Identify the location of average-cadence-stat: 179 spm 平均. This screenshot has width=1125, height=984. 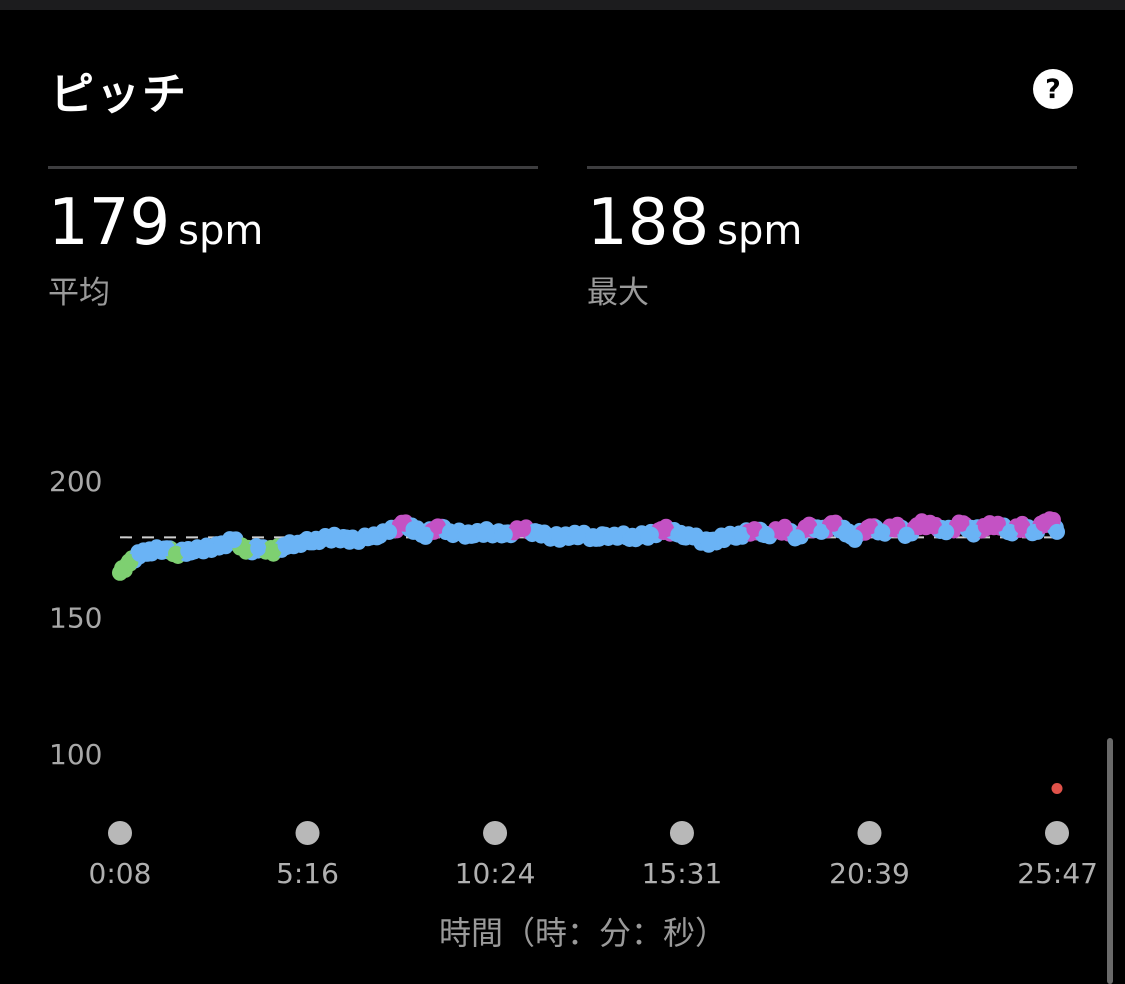
(293, 239).